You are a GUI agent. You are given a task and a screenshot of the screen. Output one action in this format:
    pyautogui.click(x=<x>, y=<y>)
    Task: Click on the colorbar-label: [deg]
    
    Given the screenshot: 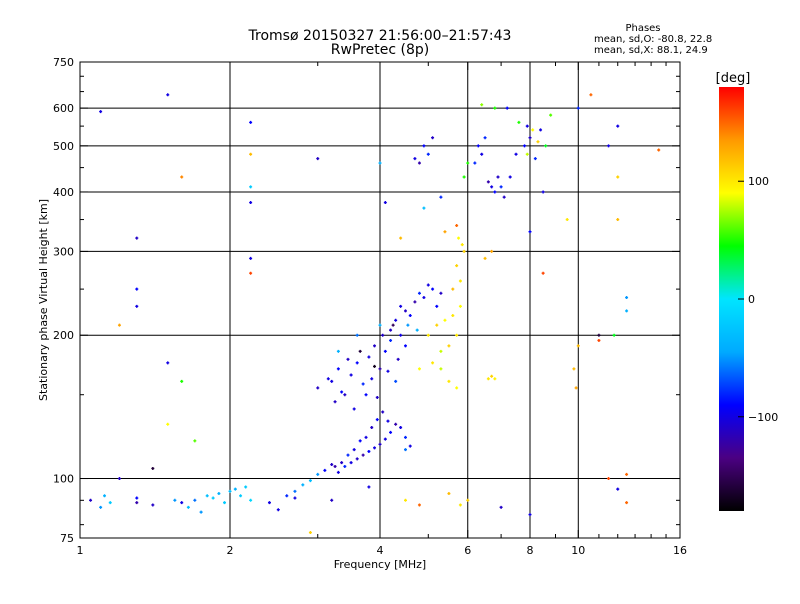 What is the action you would take?
    pyautogui.click(x=733, y=78)
    